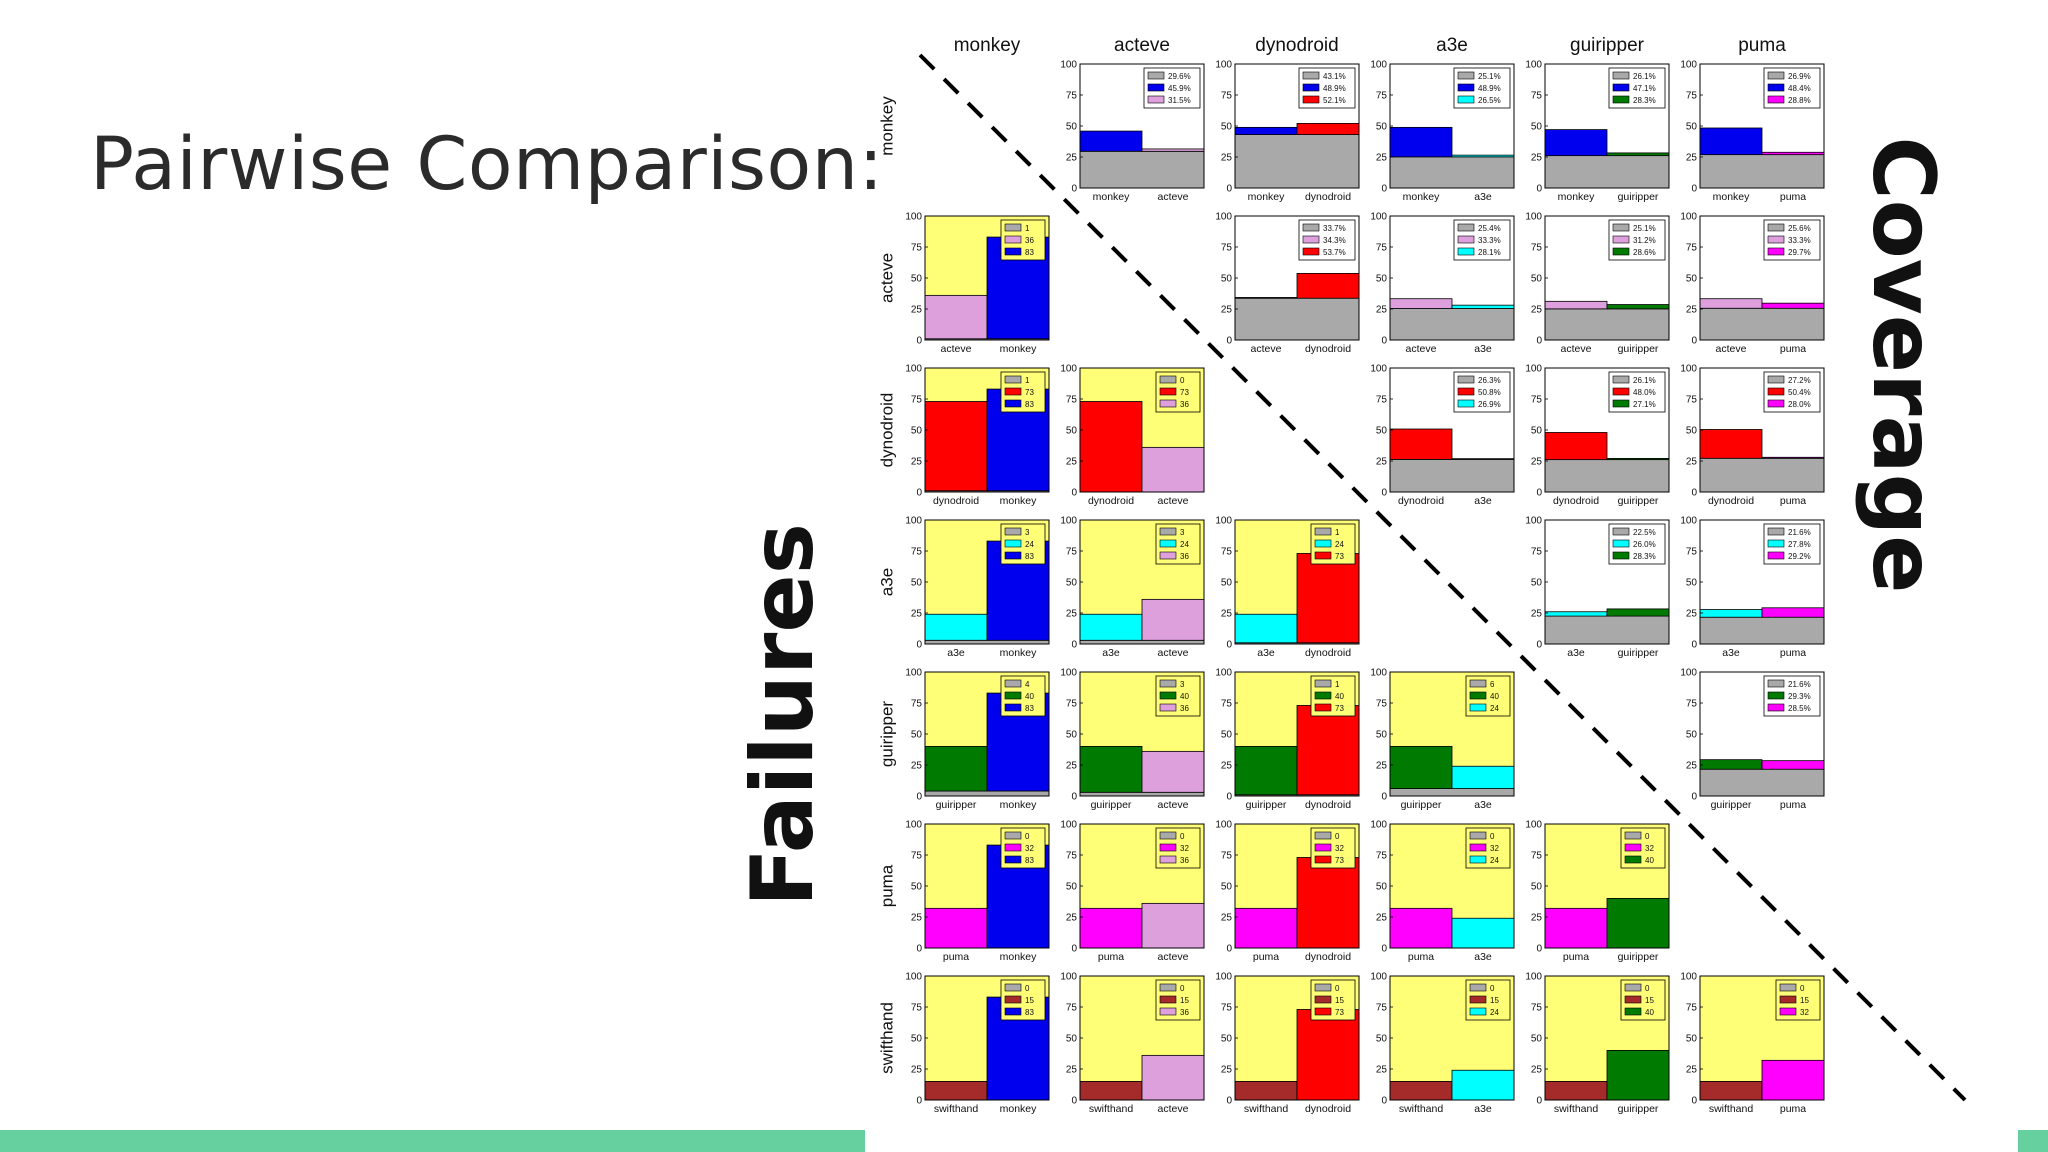  I want to click on row-label: swifthand, so click(886, 1038).